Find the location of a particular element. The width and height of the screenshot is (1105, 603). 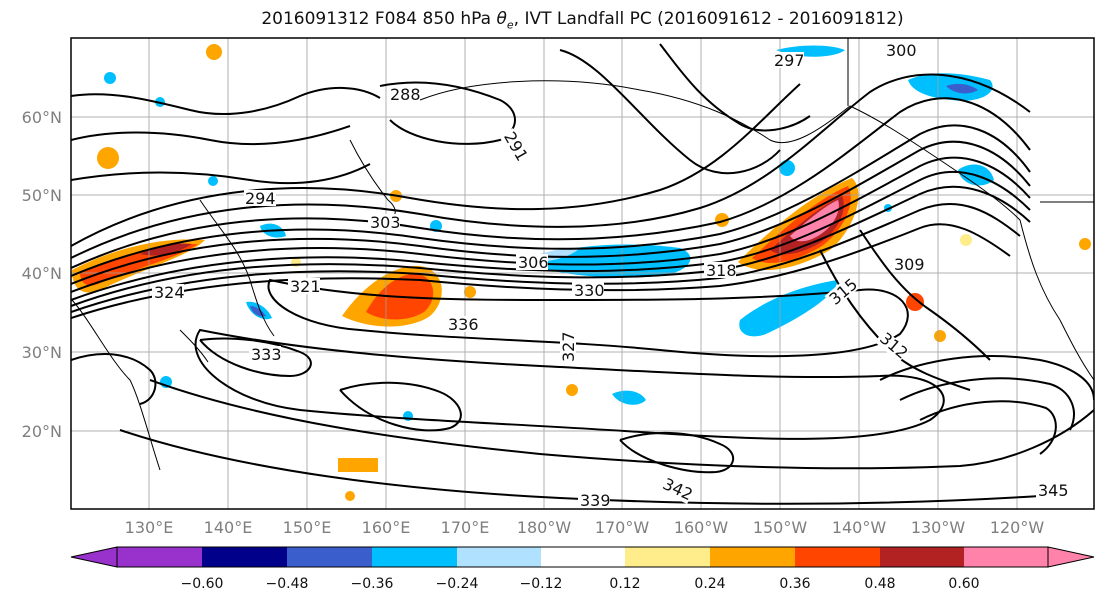

contour-label-333: 333 is located at coordinates (266, 354).